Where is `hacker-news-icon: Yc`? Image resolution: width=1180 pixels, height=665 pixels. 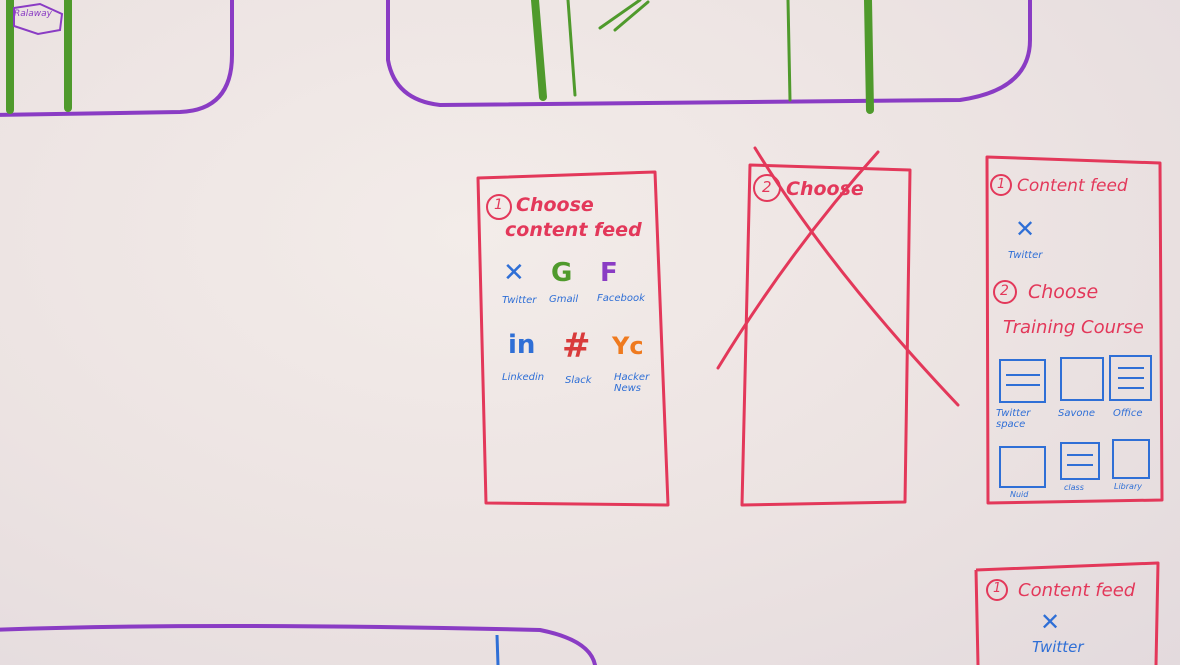 hacker-news-icon: Yc is located at coordinates (628, 346).